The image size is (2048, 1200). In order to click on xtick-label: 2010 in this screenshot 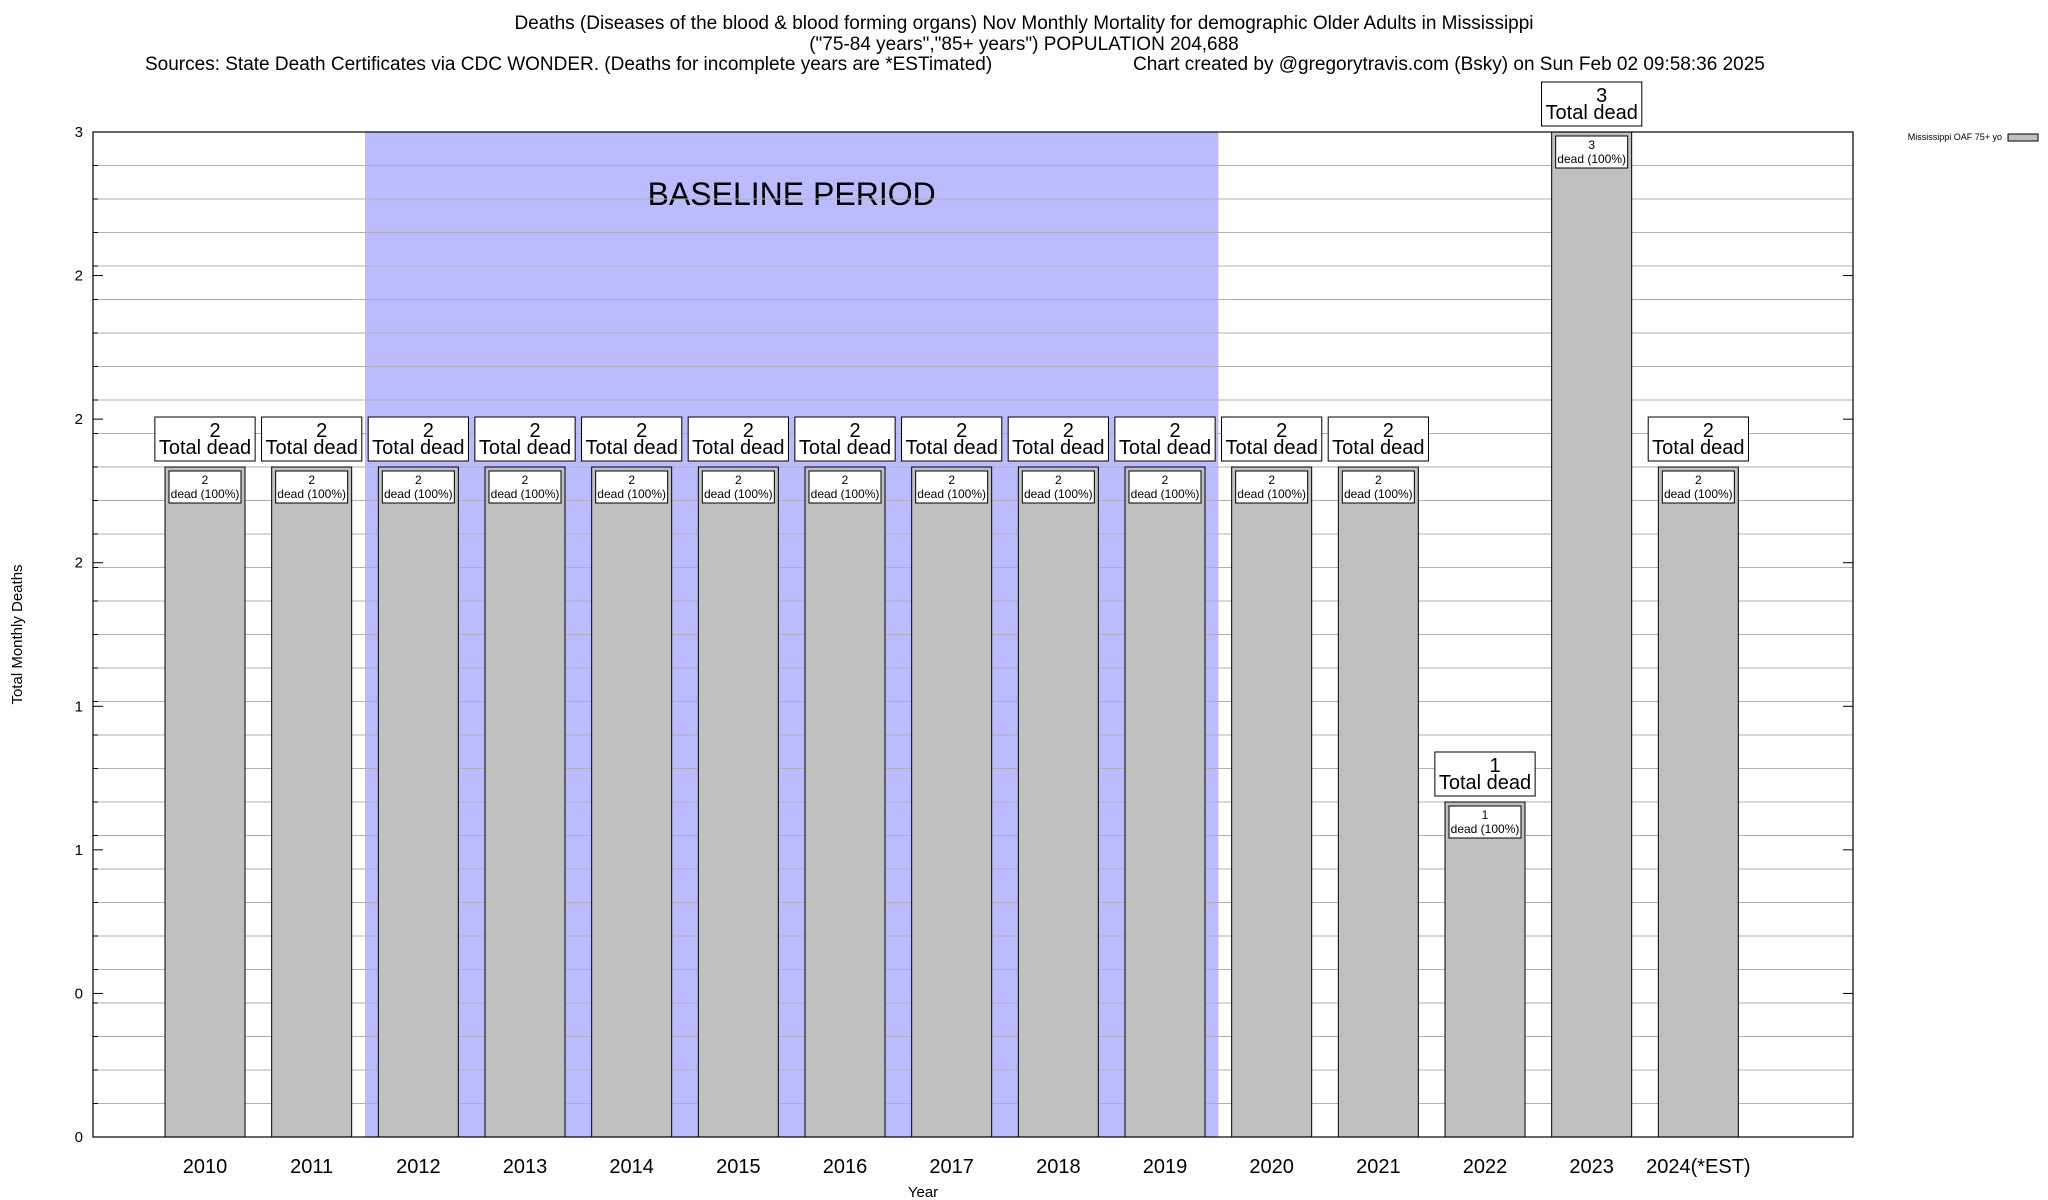, I will do `click(205, 1167)`.